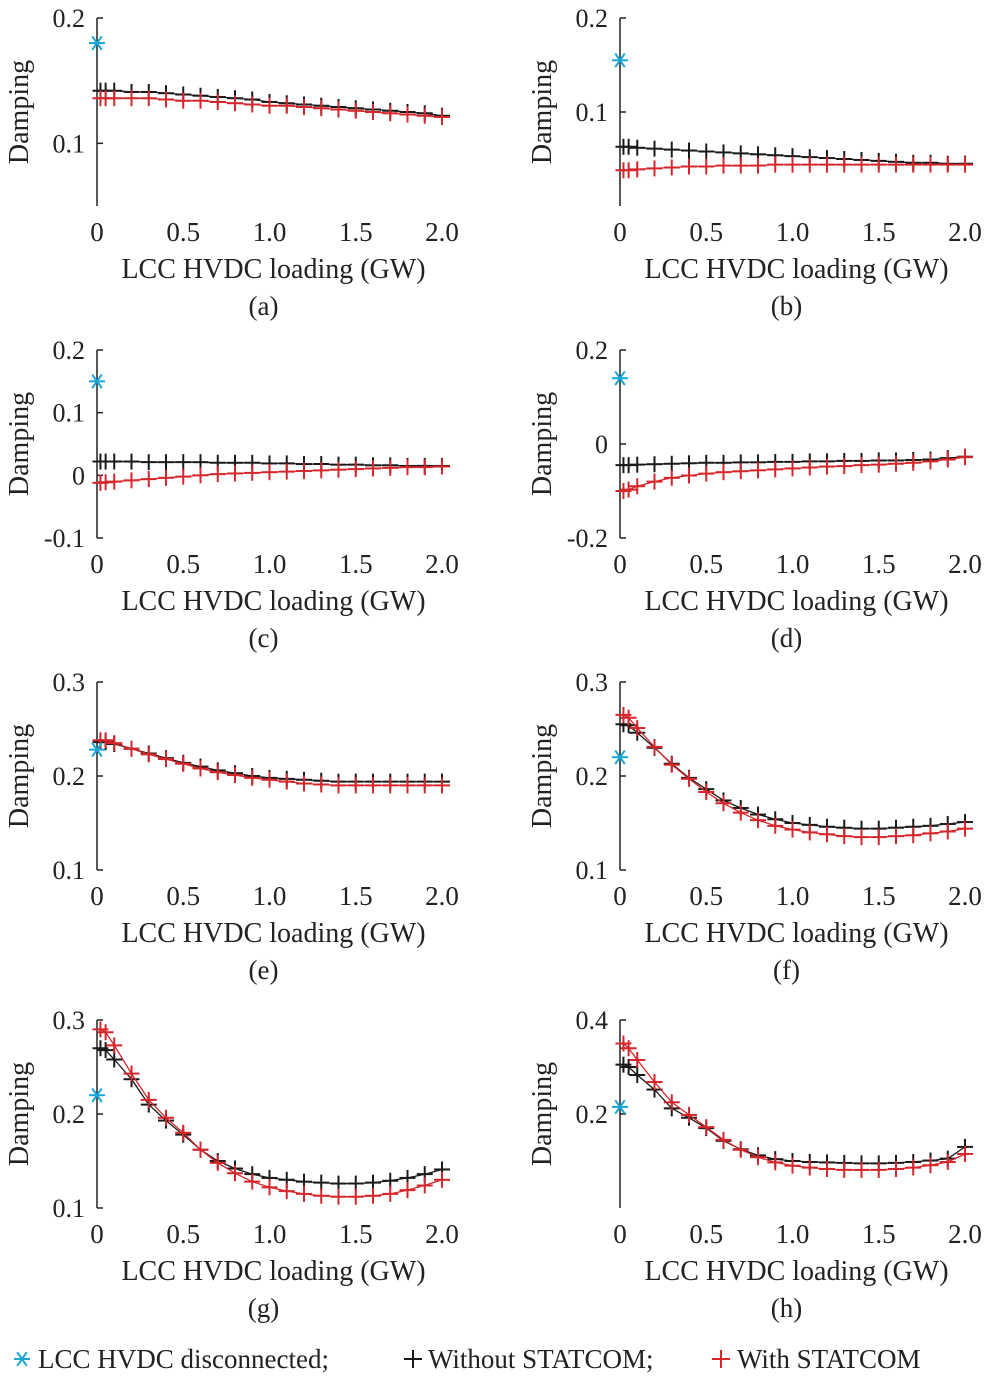 The image size is (987, 1380). What do you see at coordinates (264, 638) in the screenshot?
I see `panel-caption: (c)` at bounding box center [264, 638].